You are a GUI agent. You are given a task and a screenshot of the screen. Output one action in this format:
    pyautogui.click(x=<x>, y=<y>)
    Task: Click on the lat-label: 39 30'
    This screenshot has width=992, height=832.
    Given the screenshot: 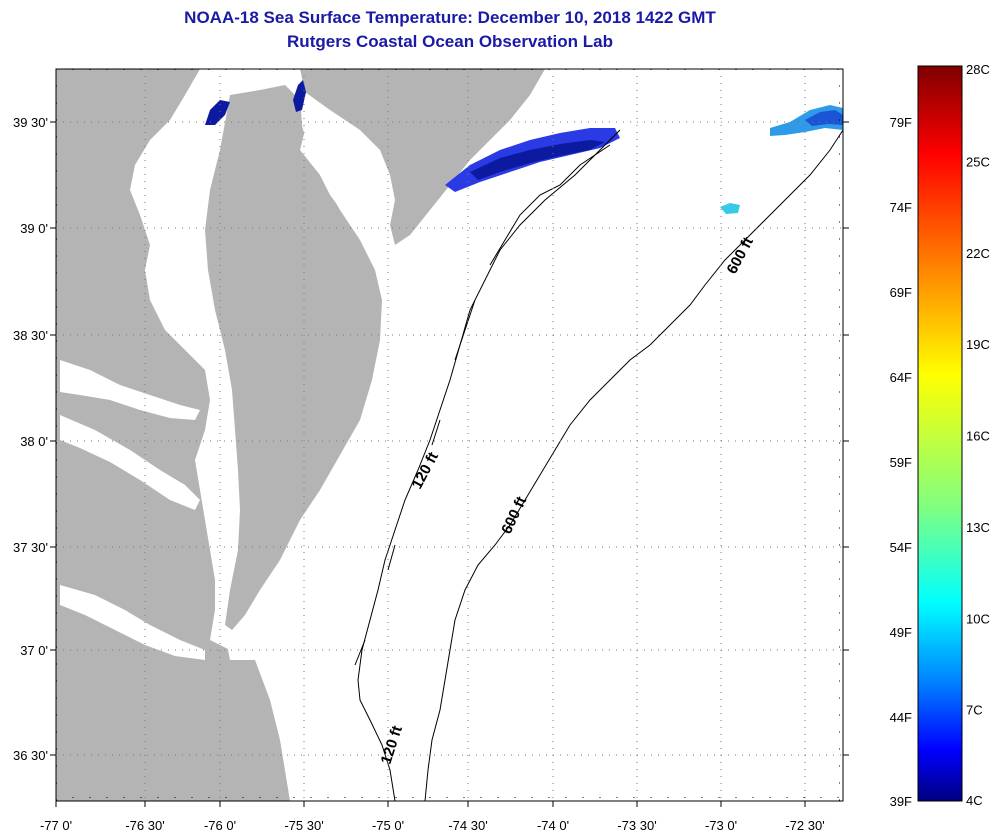 What is the action you would take?
    pyautogui.click(x=30, y=122)
    